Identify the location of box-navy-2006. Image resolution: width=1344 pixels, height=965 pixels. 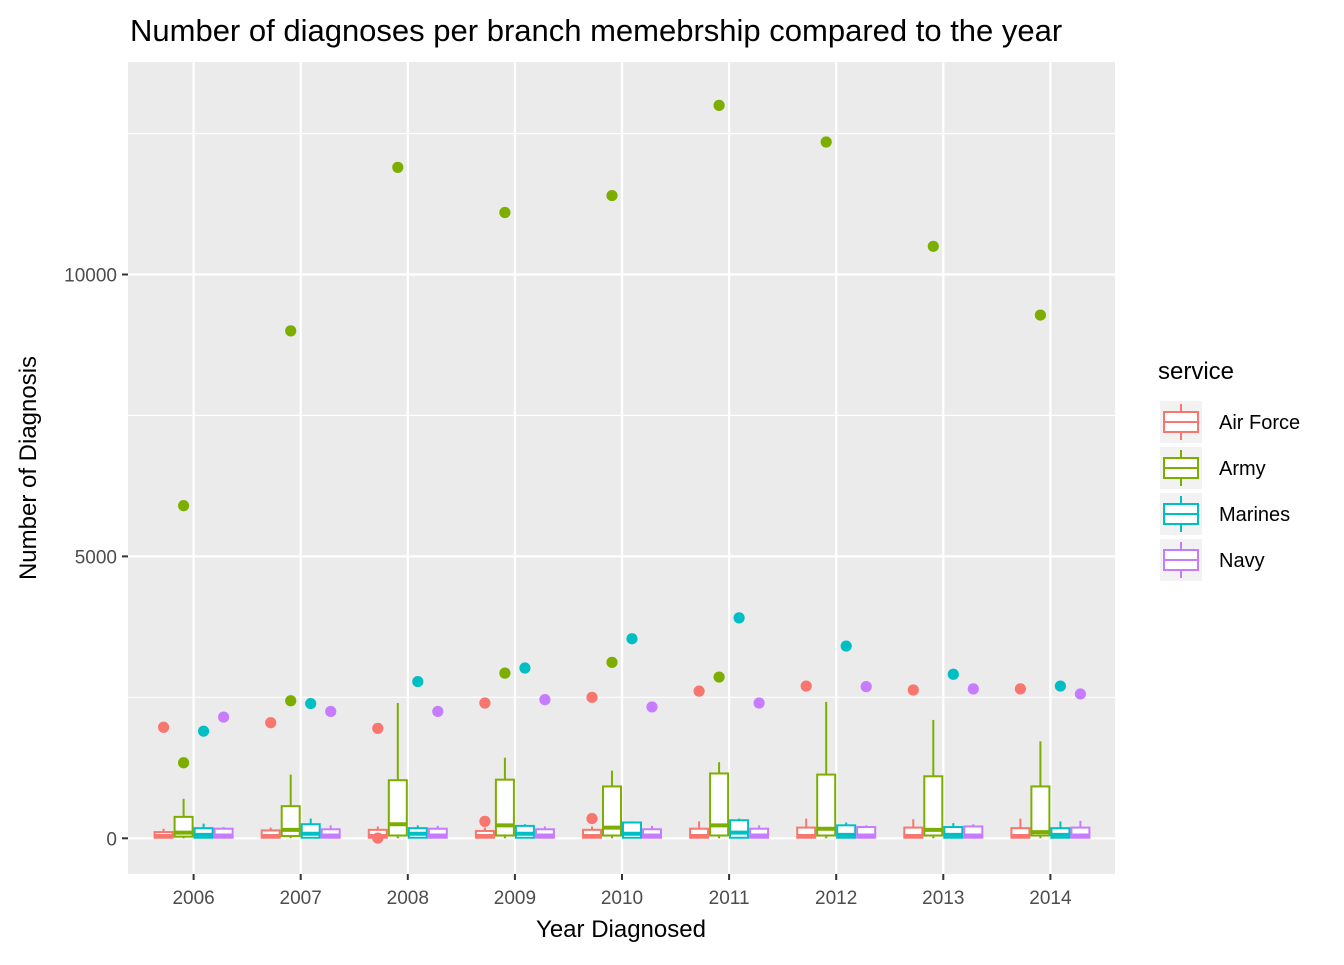
(223, 833).